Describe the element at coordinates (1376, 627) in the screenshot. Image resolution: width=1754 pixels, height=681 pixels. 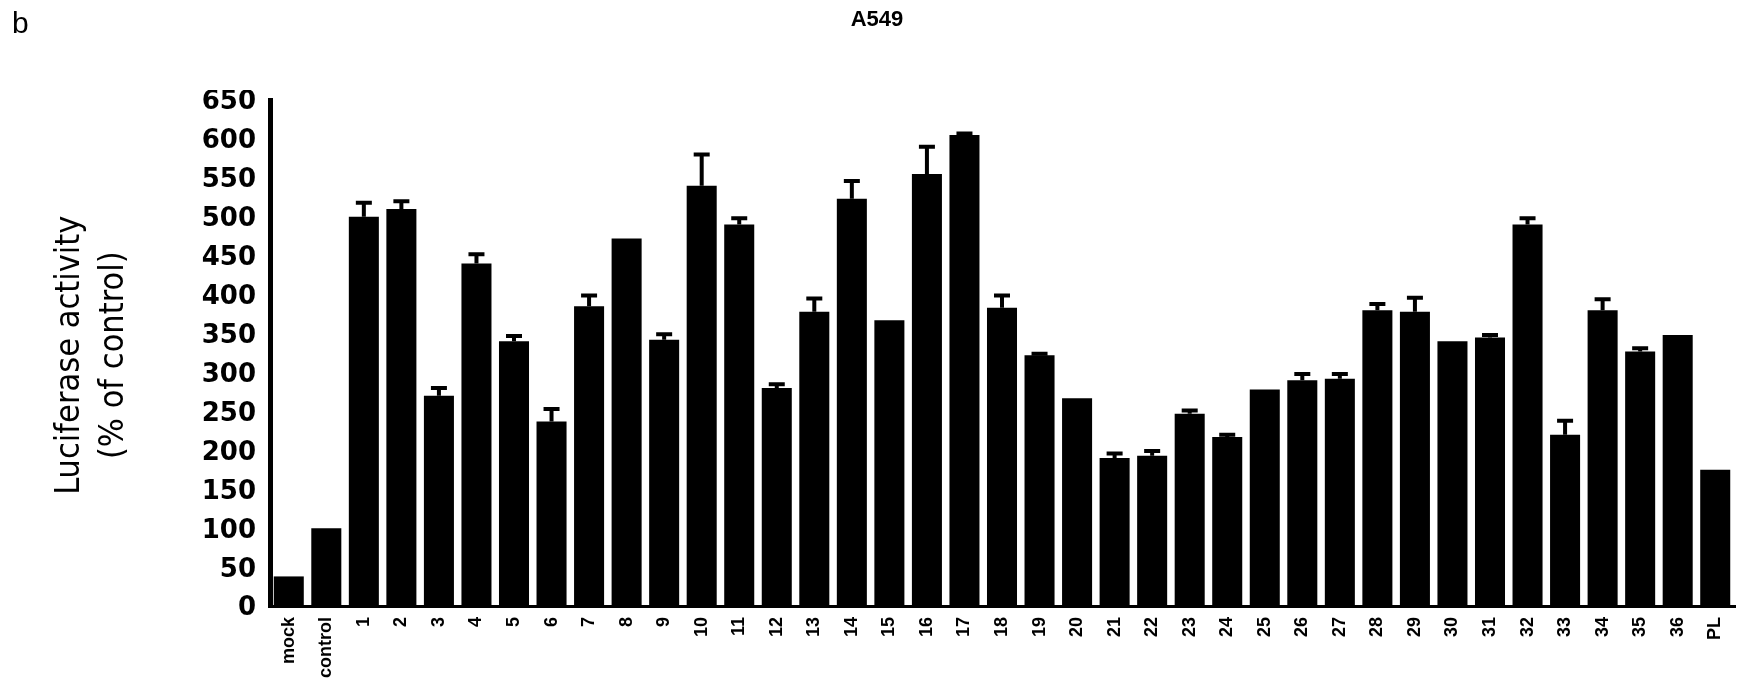
I see `x-tick-label: 28` at that location.